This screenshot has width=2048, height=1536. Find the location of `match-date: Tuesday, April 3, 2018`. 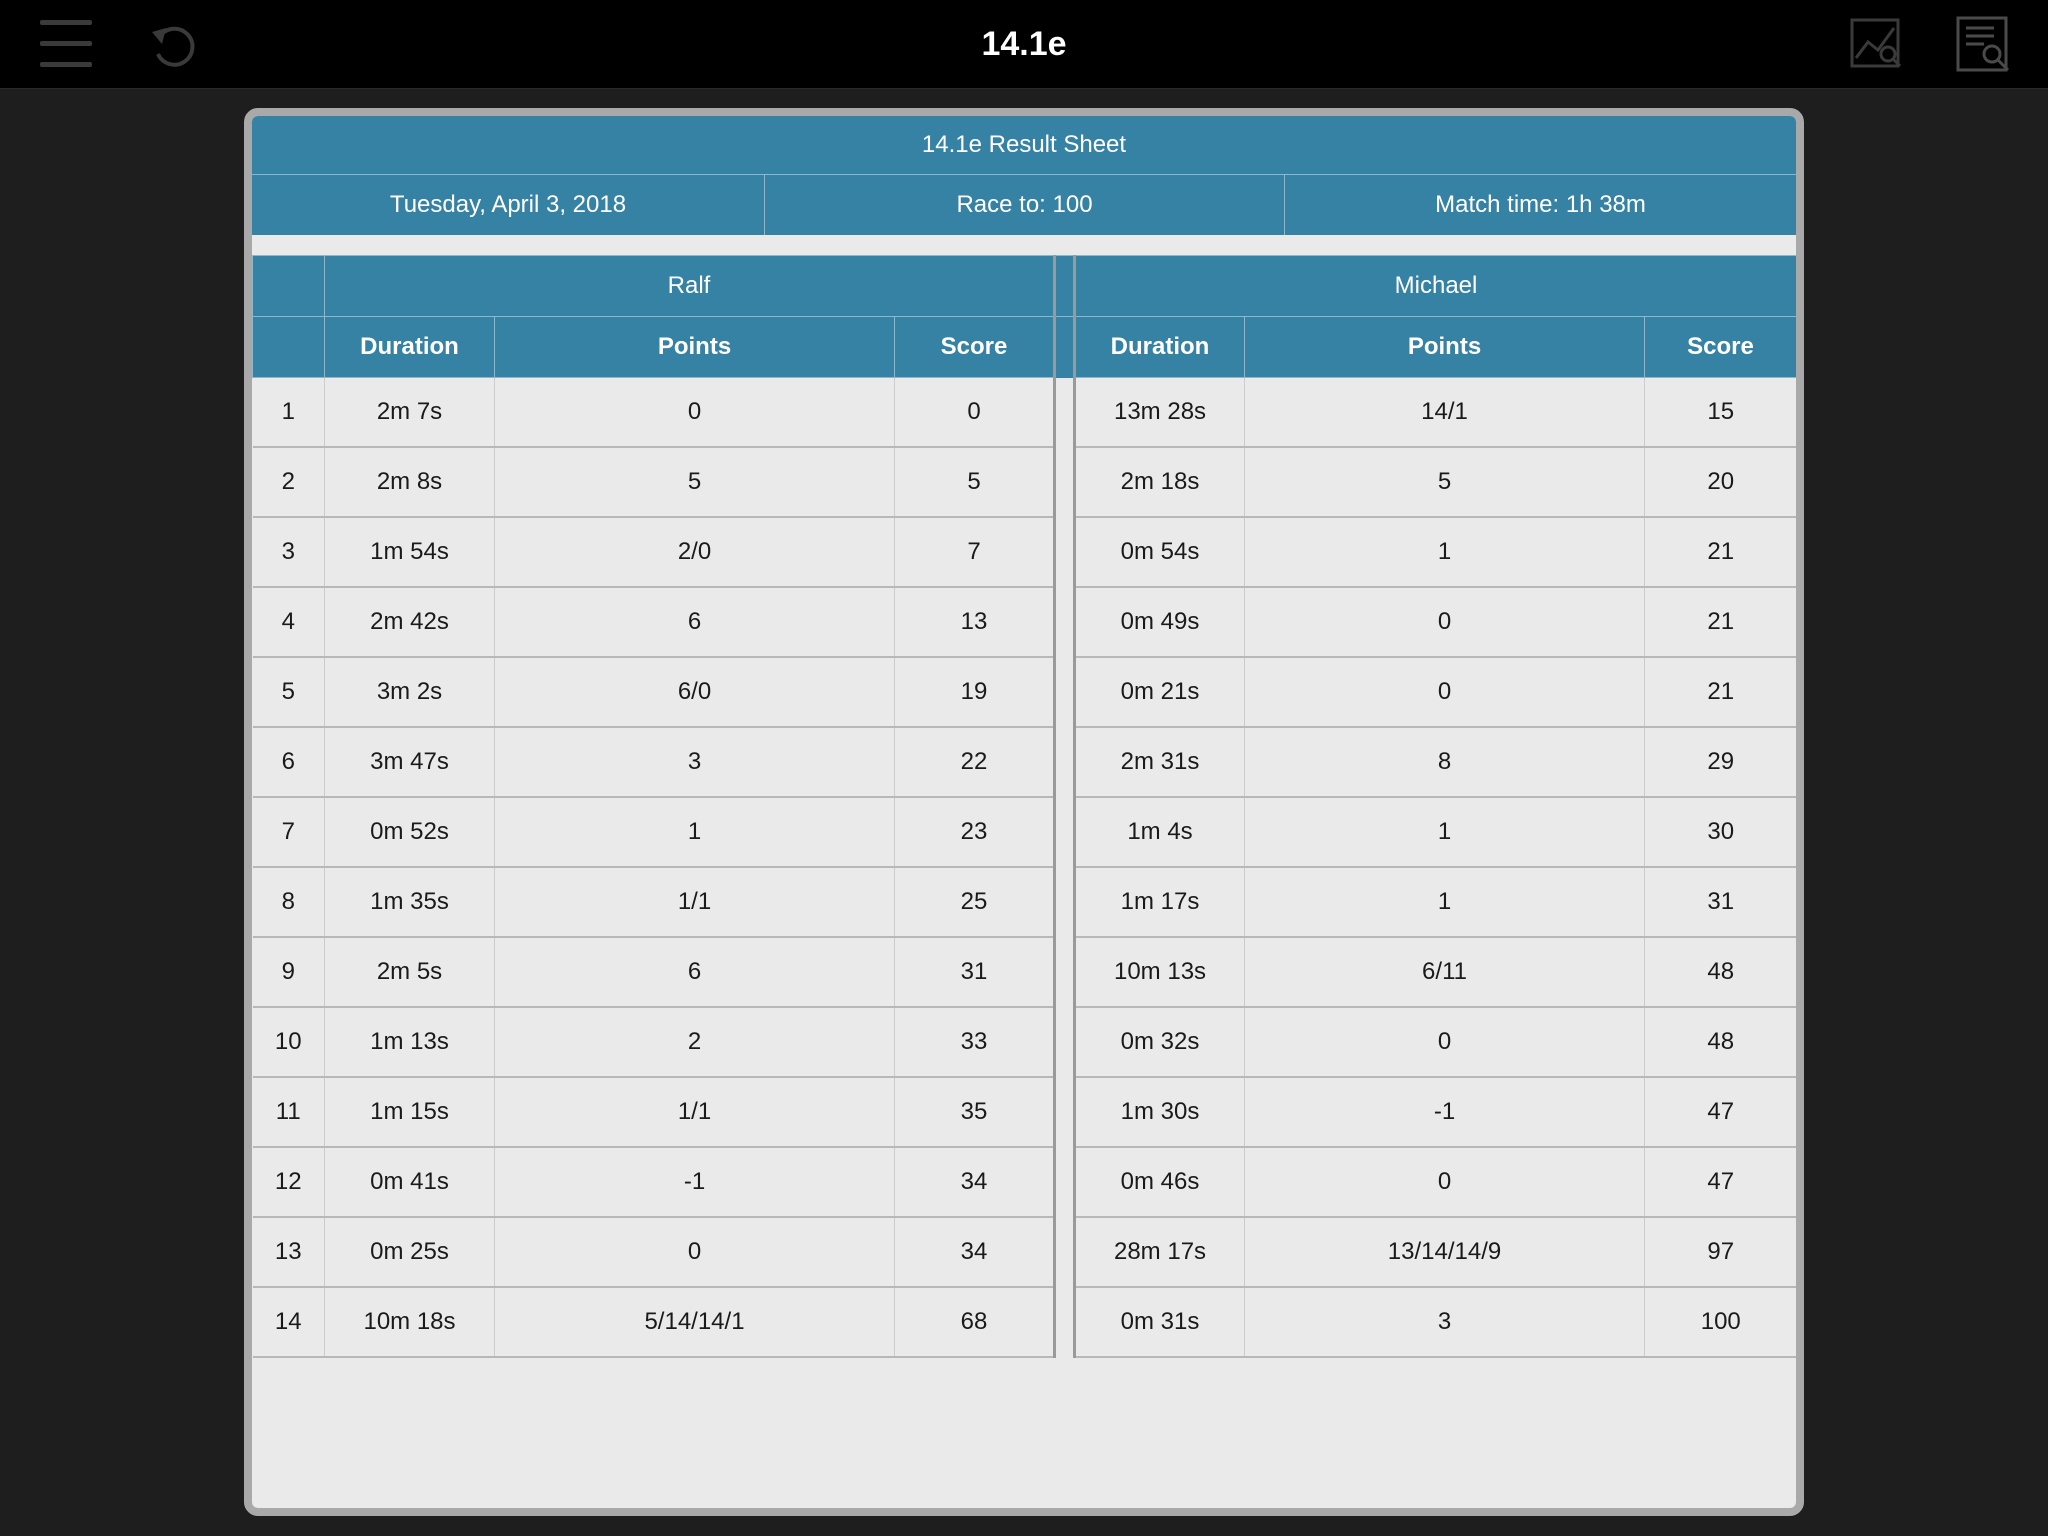

match-date: Tuesday, April 3, 2018 is located at coordinates (508, 204).